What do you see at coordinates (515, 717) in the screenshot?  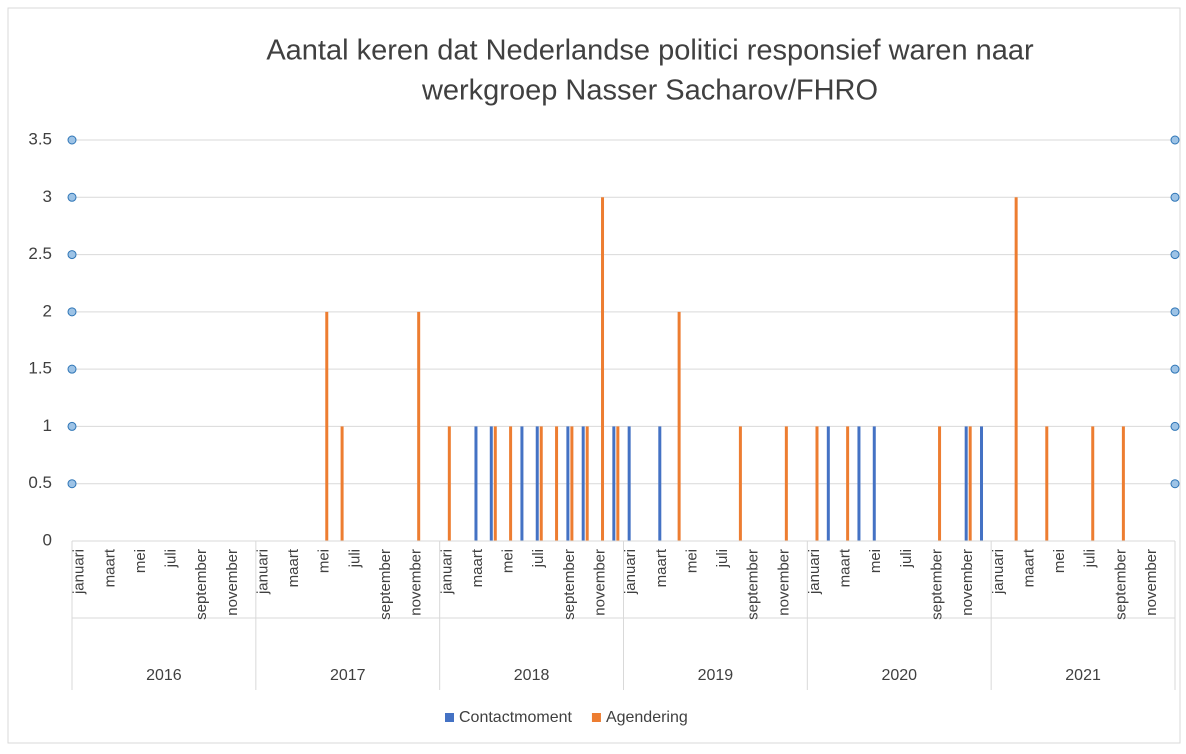 I see `legend-label: Contactmoment` at bounding box center [515, 717].